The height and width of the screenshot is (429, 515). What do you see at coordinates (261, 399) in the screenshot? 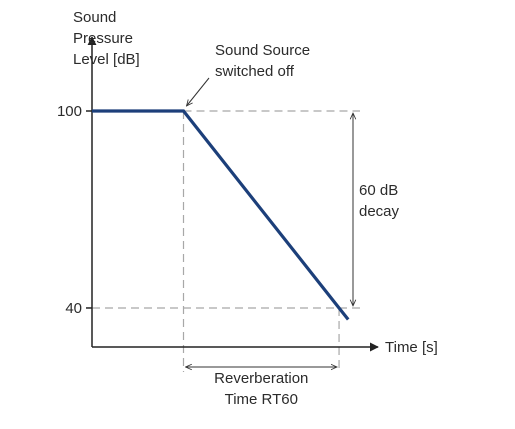
I see `rt60-label-line-2: Time RT60` at bounding box center [261, 399].